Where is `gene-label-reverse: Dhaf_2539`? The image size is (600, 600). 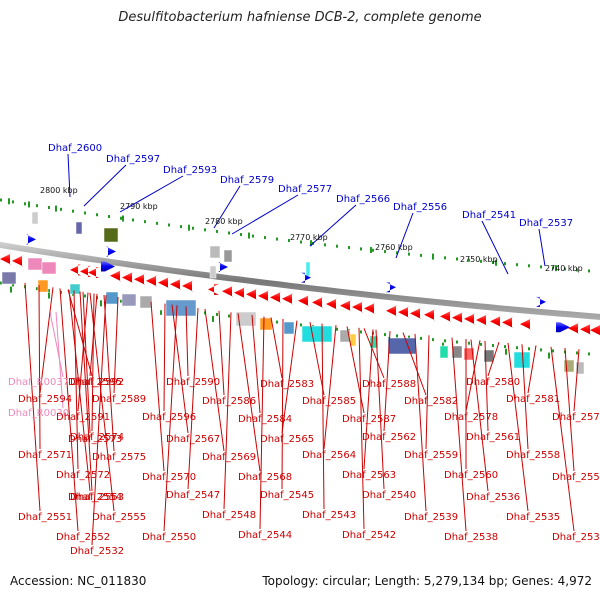
gene-label-reverse: Dhaf_2539 is located at coordinates (431, 517).